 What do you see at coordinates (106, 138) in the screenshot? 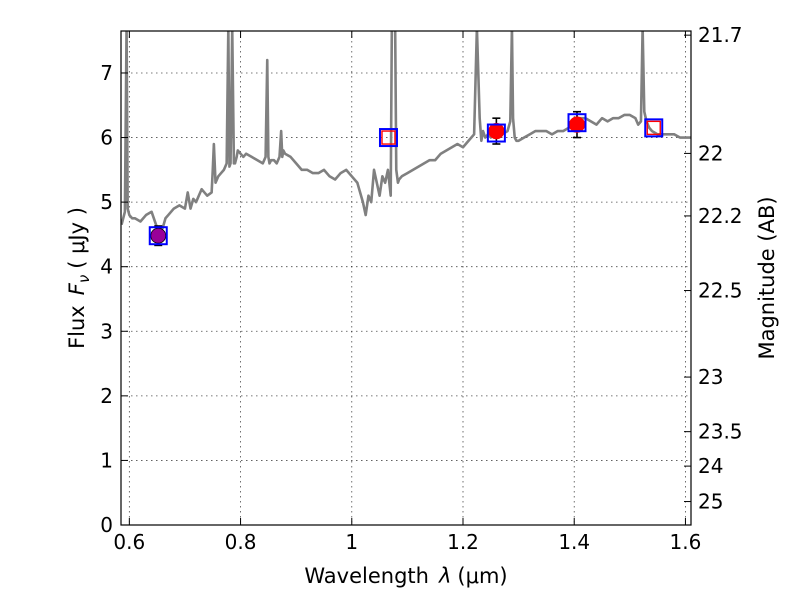
I see `y-tick-label: 6` at bounding box center [106, 138].